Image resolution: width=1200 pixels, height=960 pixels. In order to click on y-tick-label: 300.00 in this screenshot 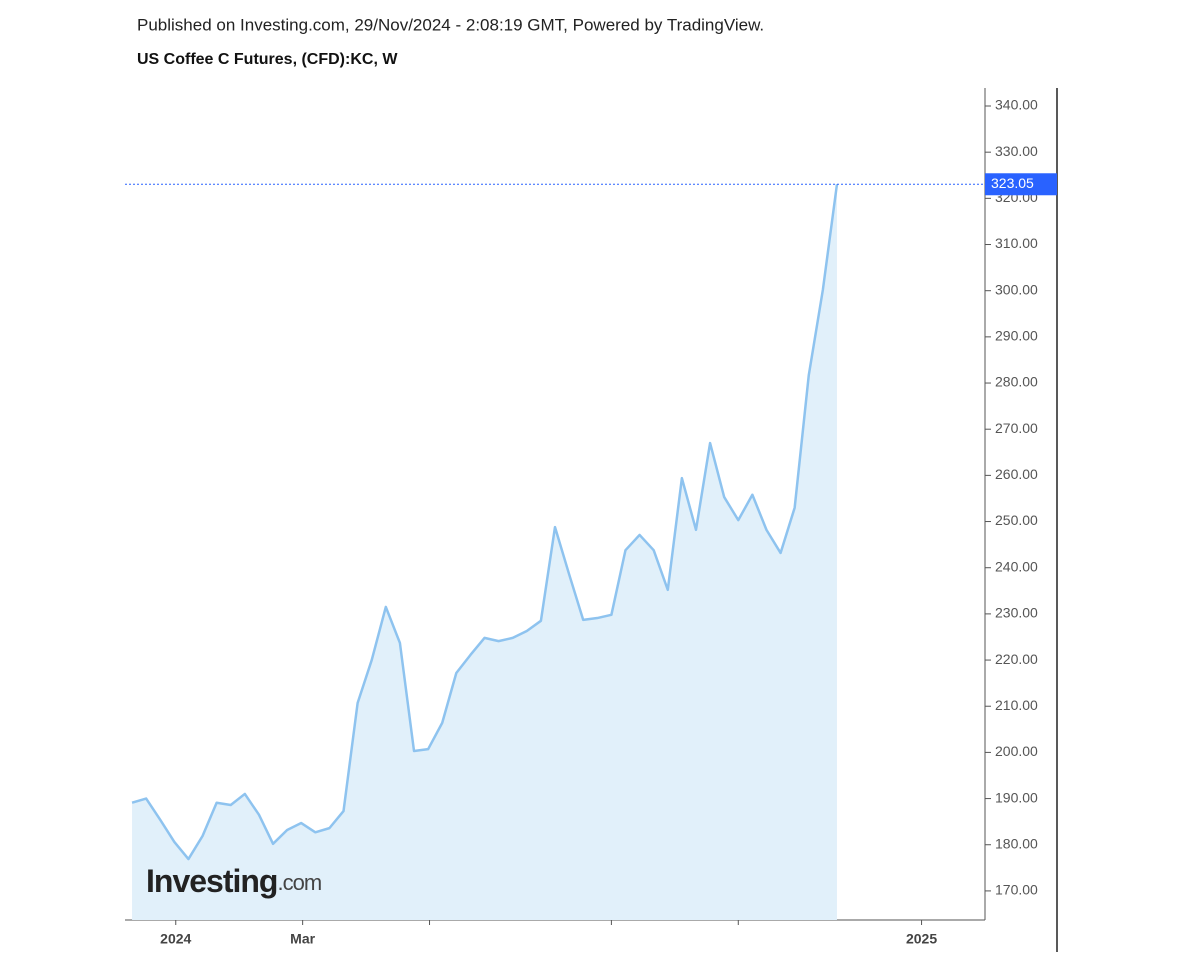, I will do `click(1016, 289)`.